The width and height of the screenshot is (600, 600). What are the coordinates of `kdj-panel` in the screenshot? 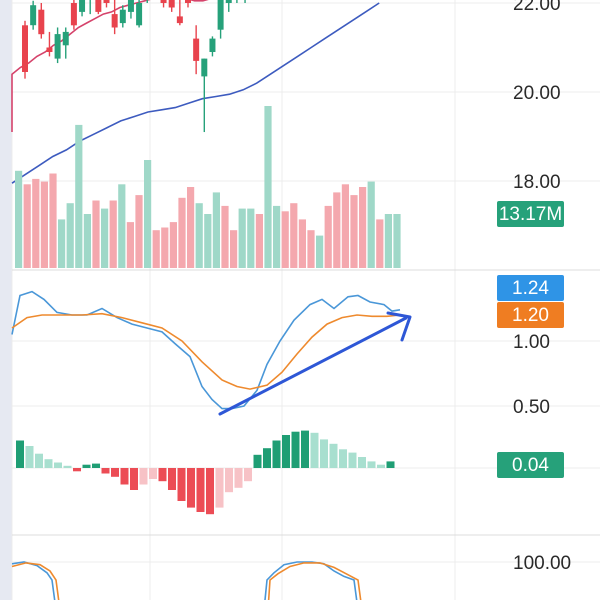 It's located at (186, 580).